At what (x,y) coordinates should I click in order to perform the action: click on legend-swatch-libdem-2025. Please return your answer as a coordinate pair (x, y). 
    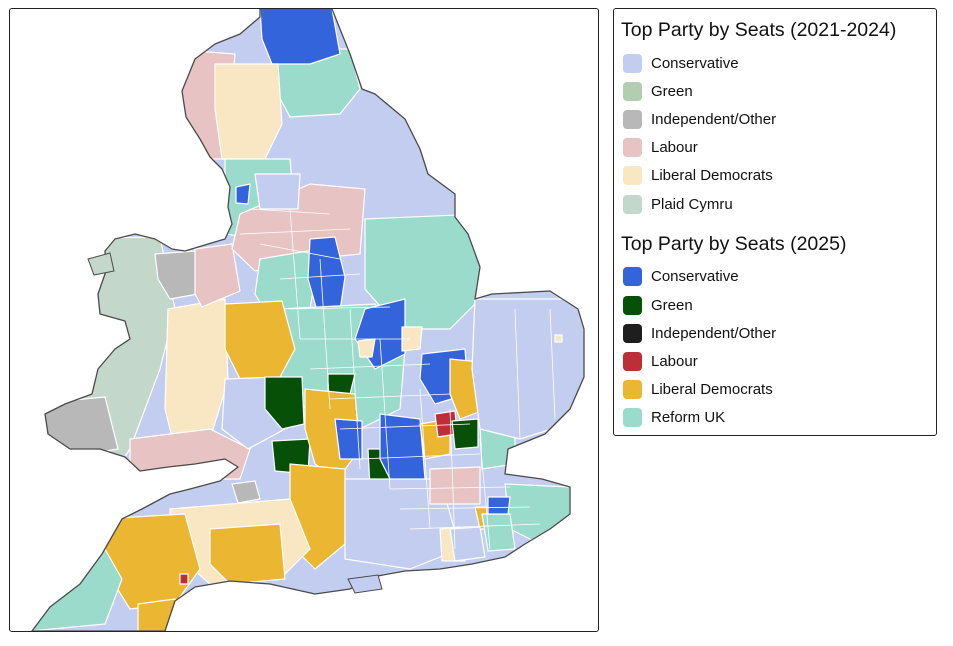
    Looking at the image, I should click on (632, 389).